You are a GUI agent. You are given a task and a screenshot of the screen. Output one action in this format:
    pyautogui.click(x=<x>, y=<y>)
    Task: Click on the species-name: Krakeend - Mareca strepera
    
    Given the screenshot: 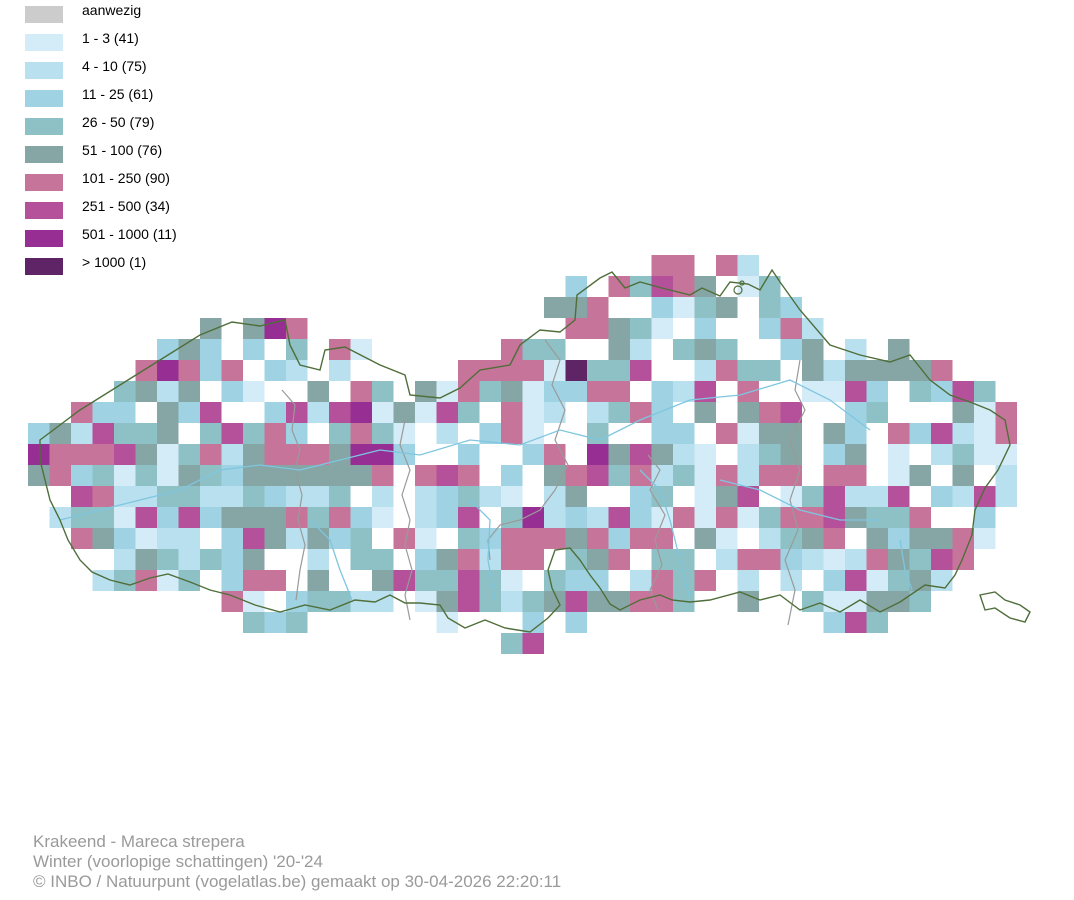 What is the action you would take?
    pyautogui.click(x=139, y=841)
    